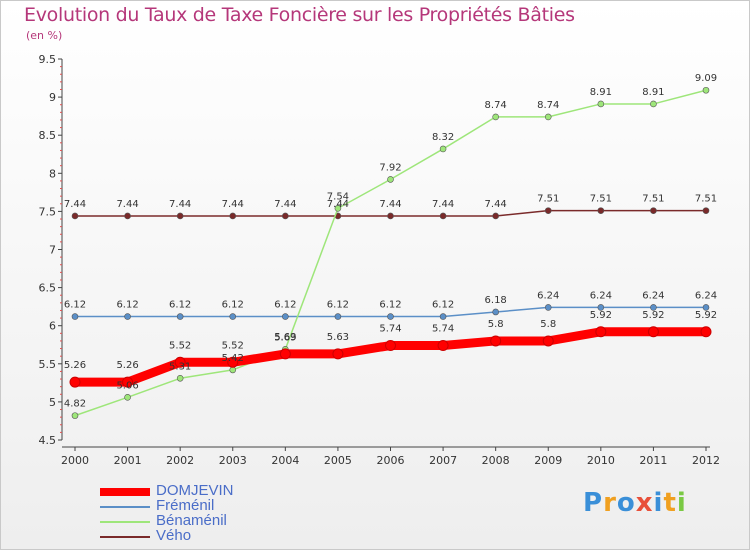 The height and width of the screenshot is (550, 750). What do you see at coordinates (658, 503) in the screenshot?
I see `logo-letter: i` at bounding box center [658, 503].